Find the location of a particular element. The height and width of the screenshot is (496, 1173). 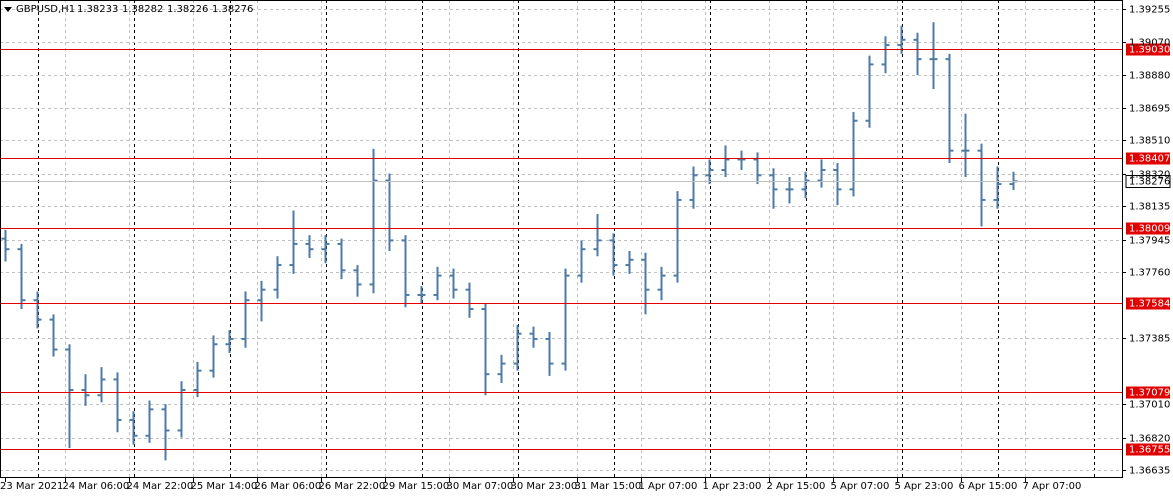

x-tick-label: 24 Mar 22:00 is located at coordinates (160, 486).